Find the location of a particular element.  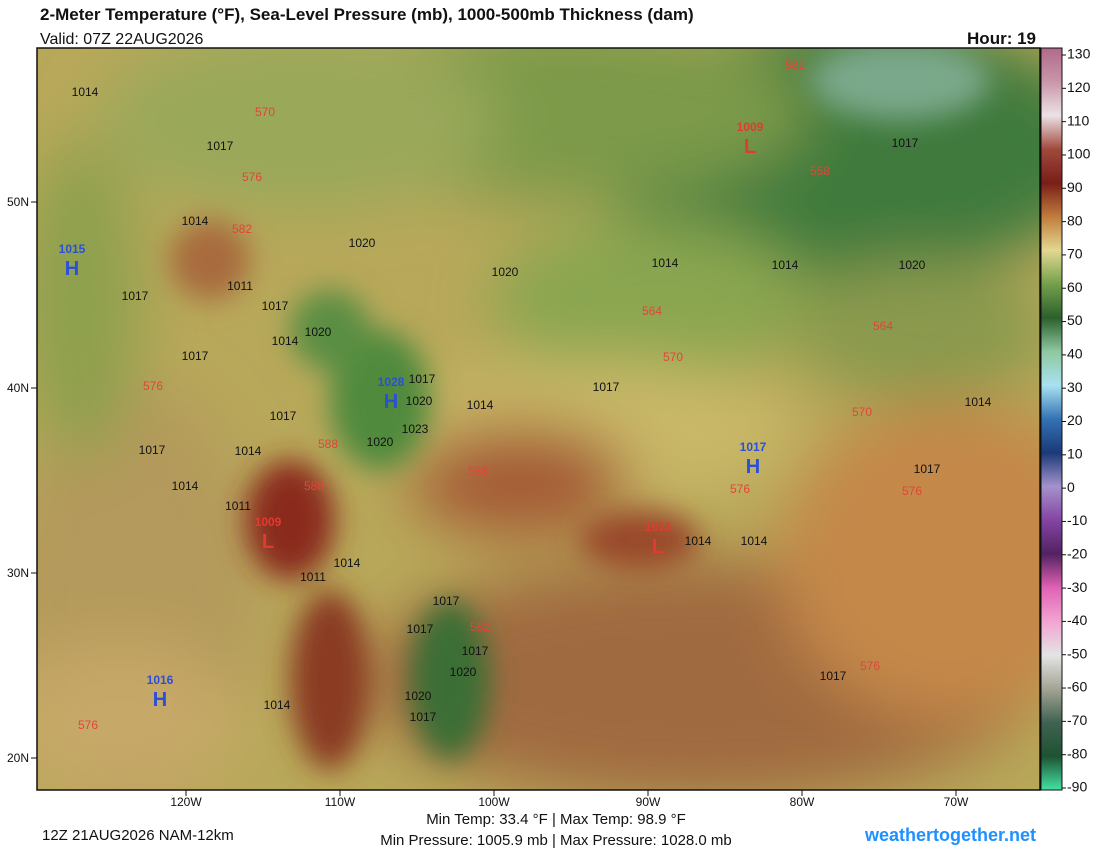

pressure-center-value: 1016 is located at coordinates (160, 680).